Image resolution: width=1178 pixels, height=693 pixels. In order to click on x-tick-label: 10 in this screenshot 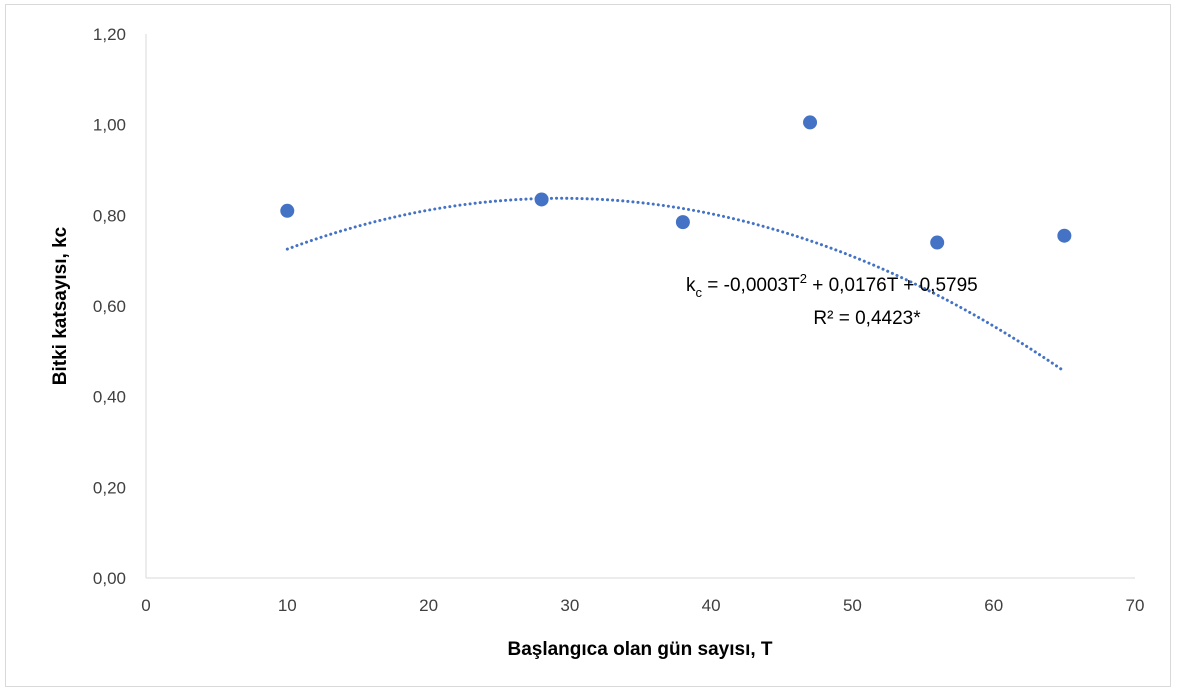, I will do `click(287, 605)`.